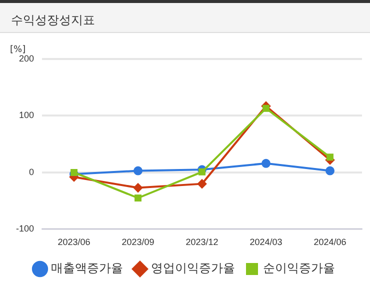  What do you see at coordinates (202, 242) in the screenshot?
I see `x-tick-label: 2023/12` at bounding box center [202, 242].